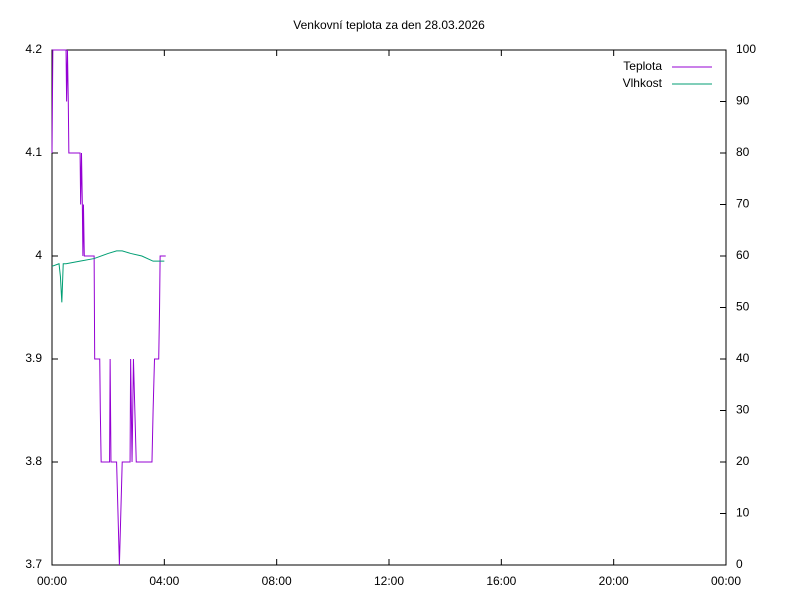  I want to click on x-tick-label: 12:00, so click(389, 581).